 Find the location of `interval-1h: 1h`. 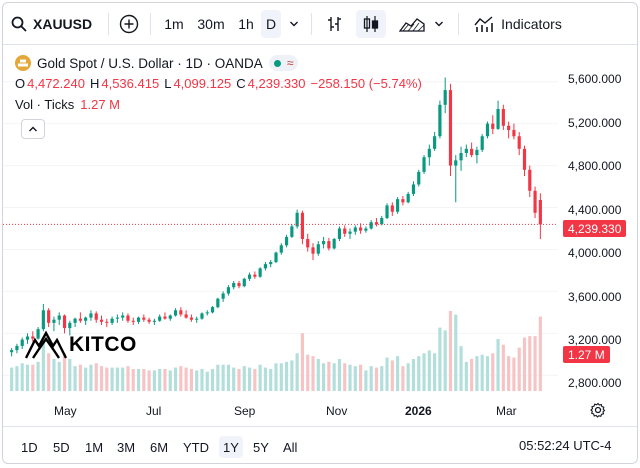

interval-1h: 1h is located at coordinates (246, 24).